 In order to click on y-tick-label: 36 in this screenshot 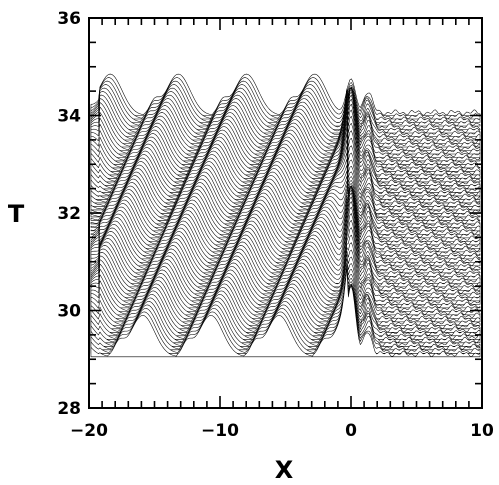, I will do `click(69, 19)`.